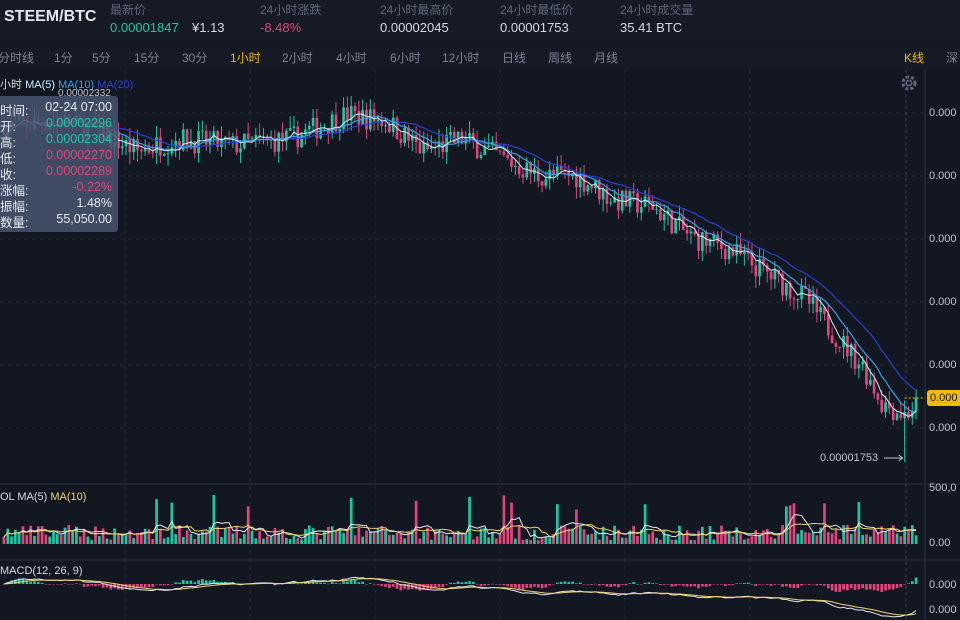  Describe the element at coordinates (909, 83) in the screenshot. I see `gear-icon` at that location.